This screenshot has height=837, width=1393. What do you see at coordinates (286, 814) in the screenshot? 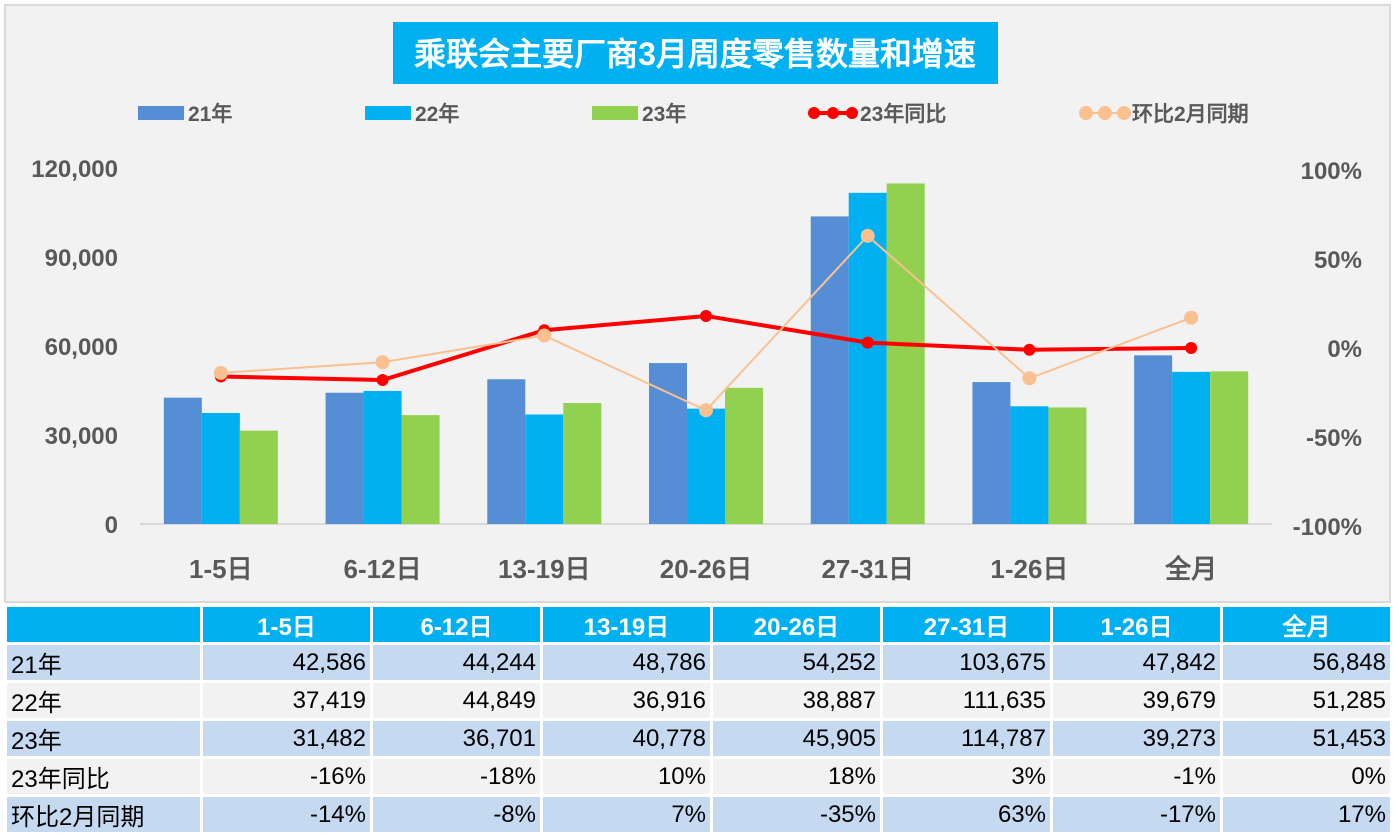
I see `table-cell: -14%` at bounding box center [286, 814].